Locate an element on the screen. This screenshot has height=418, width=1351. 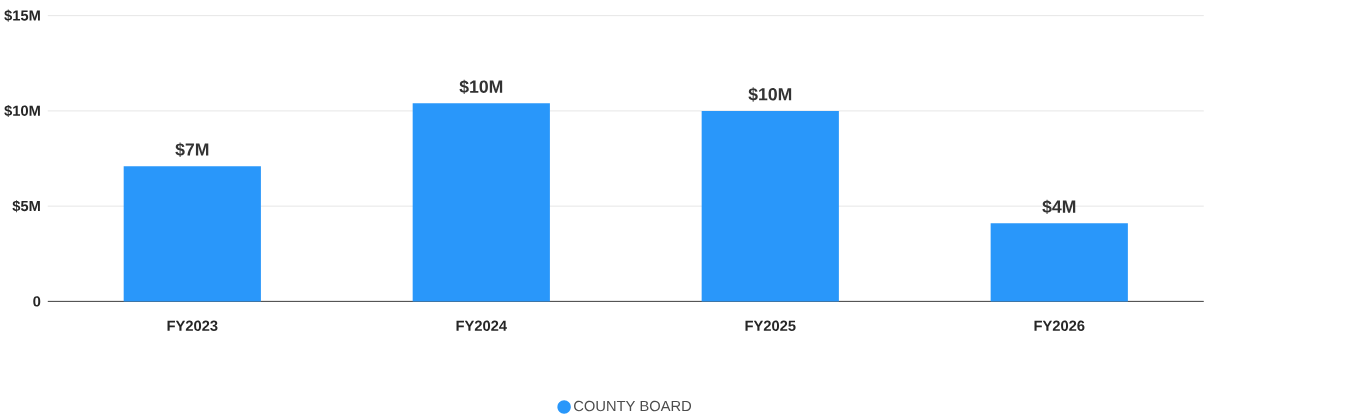
data-label: $7M is located at coordinates (192, 149).